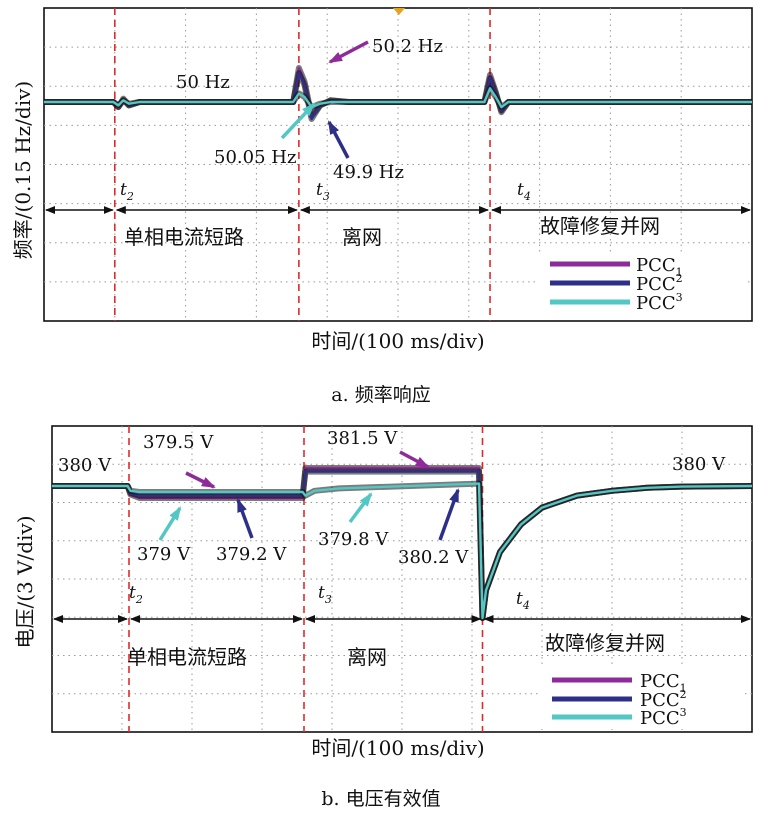  What do you see at coordinates (25, 581) in the screenshot?
I see `y-axis-label: 电压/(3 V/div)` at bounding box center [25, 581].